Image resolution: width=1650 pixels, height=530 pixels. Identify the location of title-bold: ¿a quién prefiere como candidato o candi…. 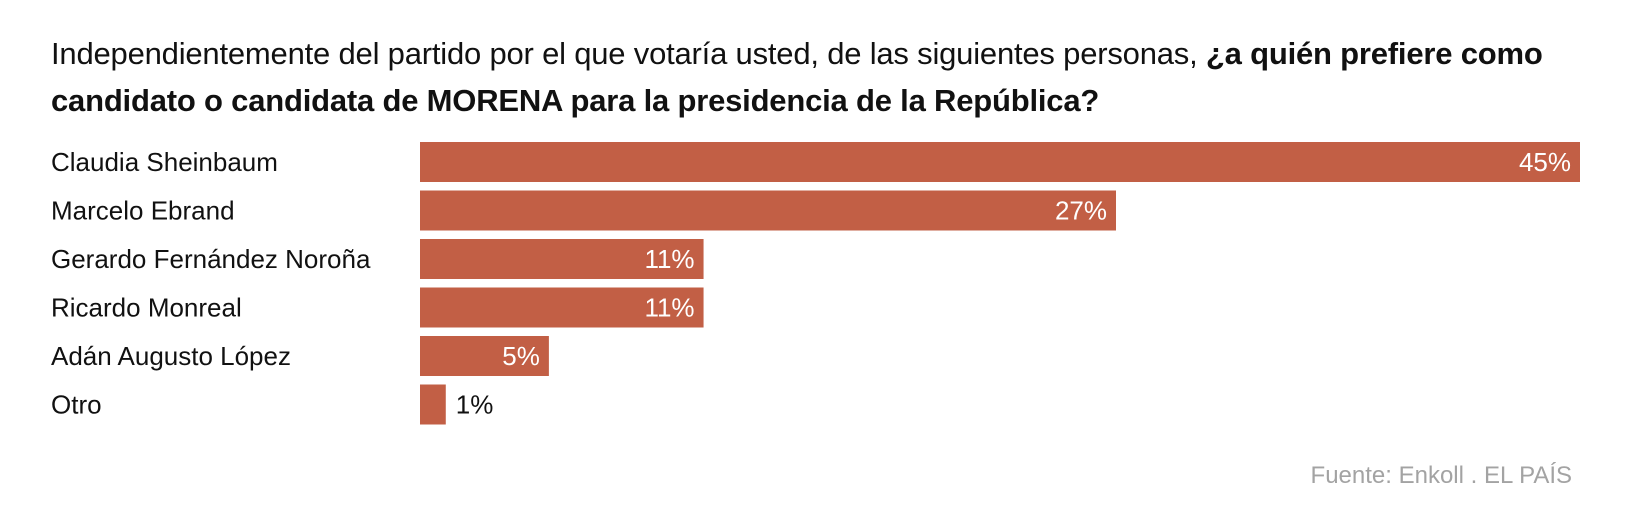
(797, 77).